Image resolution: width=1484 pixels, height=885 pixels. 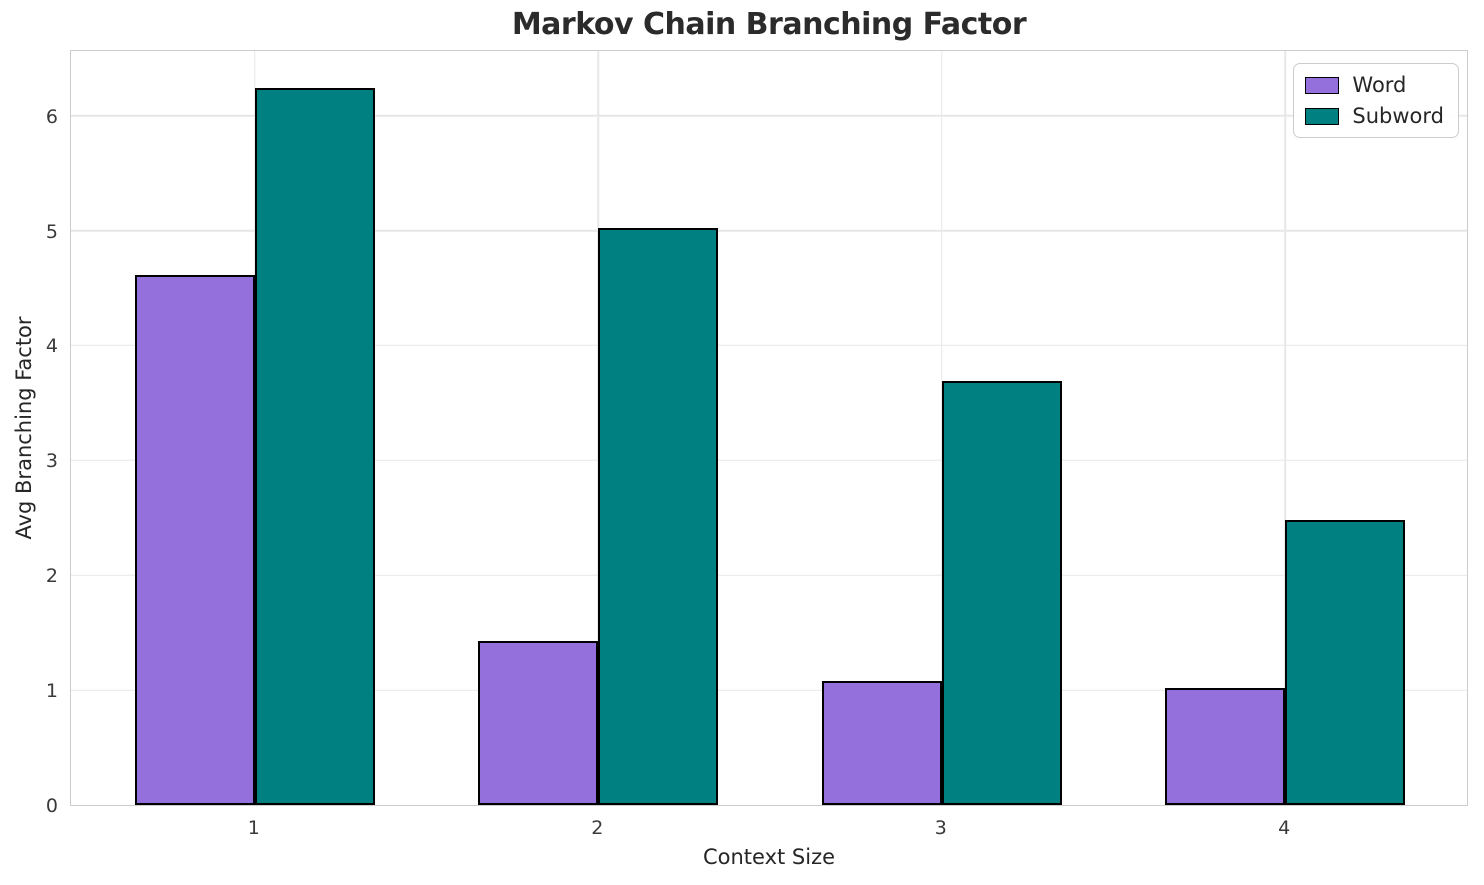 What do you see at coordinates (51, 806) in the screenshot?
I see `y-tick-label-0: 0` at bounding box center [51, 806].